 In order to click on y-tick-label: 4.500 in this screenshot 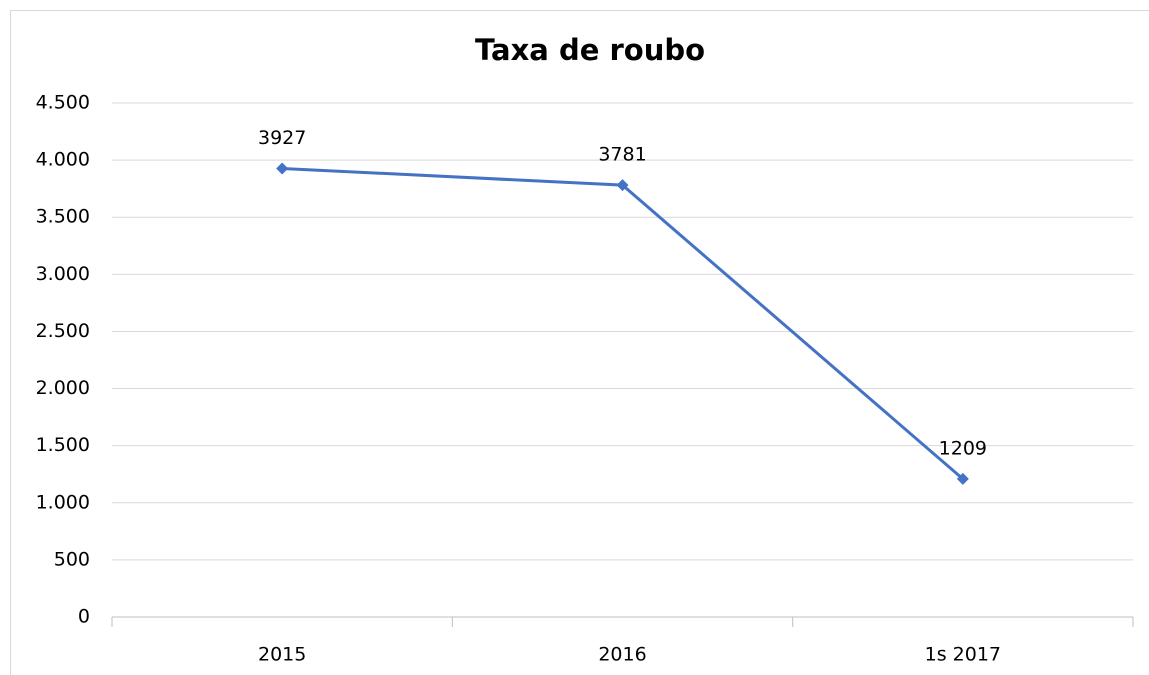, I will do `click(63, 103)`.